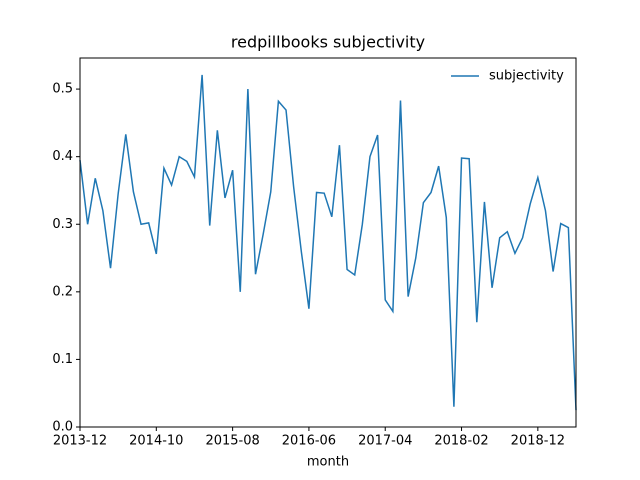 The width and height of the screenshot is (640, 480). I want to click on y-tick-label: 0.4, so click(62, 156).